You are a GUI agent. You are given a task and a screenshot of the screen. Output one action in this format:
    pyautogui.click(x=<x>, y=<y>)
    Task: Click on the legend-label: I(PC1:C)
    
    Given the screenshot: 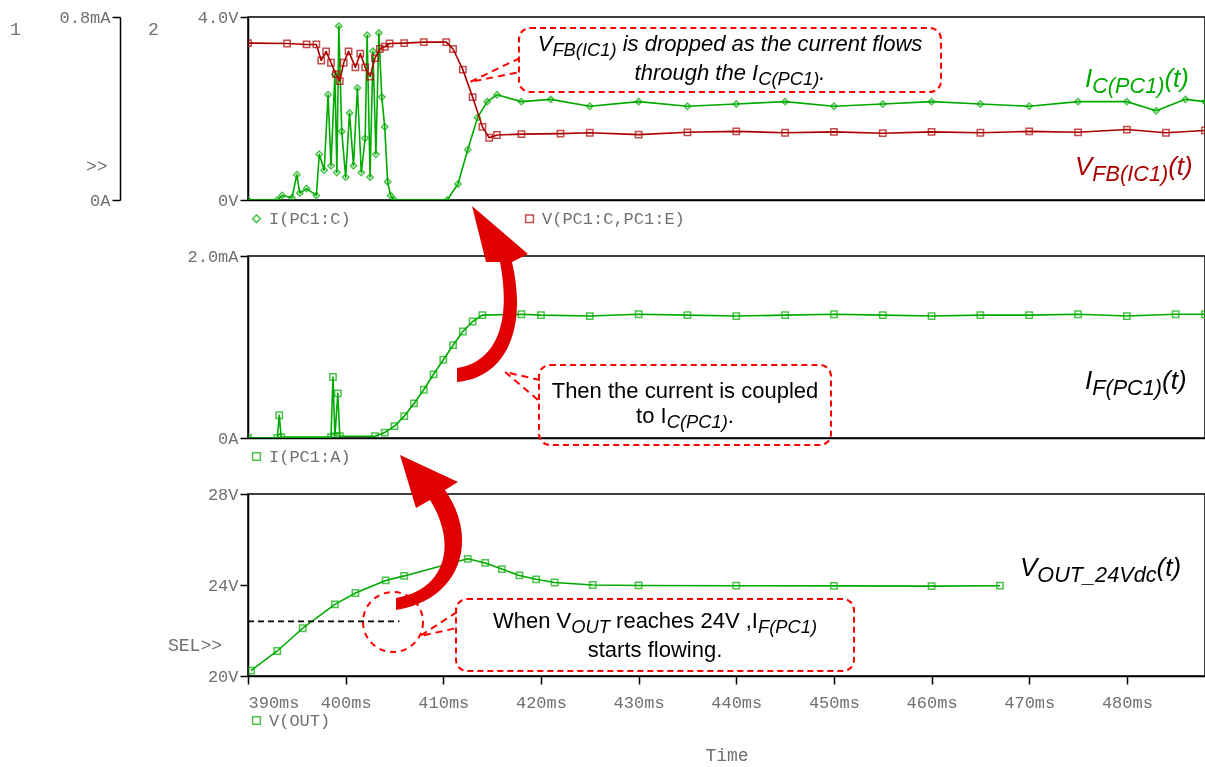 What is the action you would take?
    pyautogui.click(x=310, y=219)
    